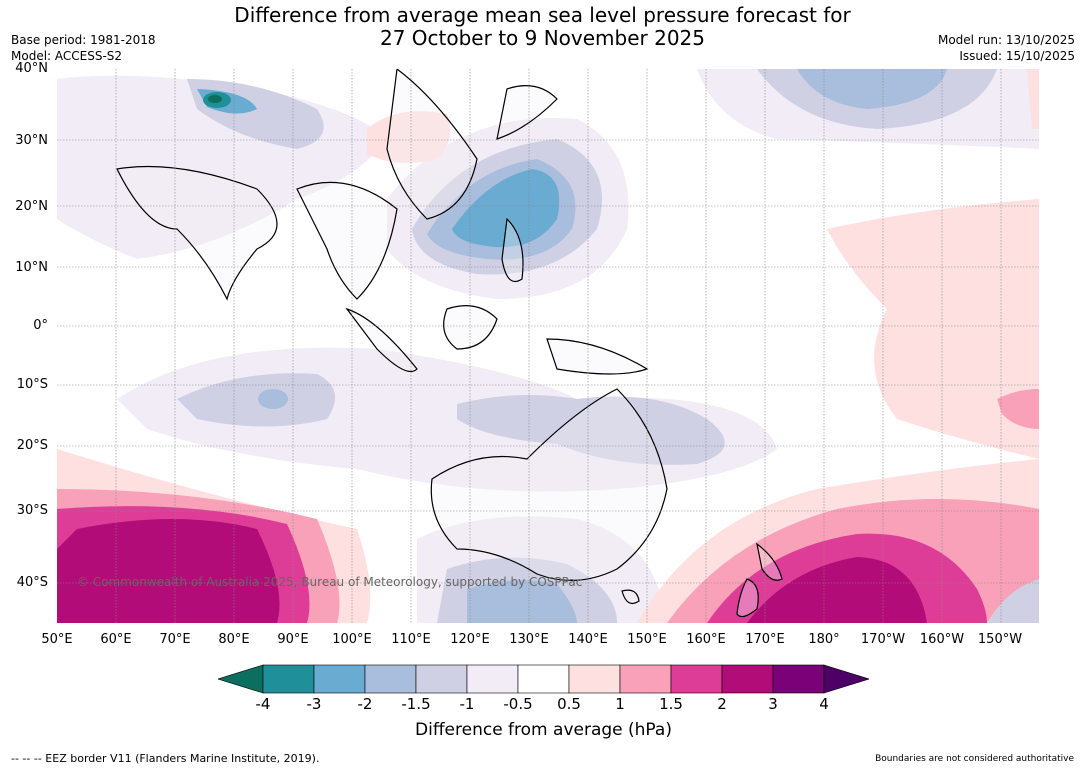 Image resolution: width=1085 pixels, height=770 pixels. Describe the element at coordinates (1006, 40) in the screenshot. I see `model-run-text: Model run: 13/10/2025` at that location.